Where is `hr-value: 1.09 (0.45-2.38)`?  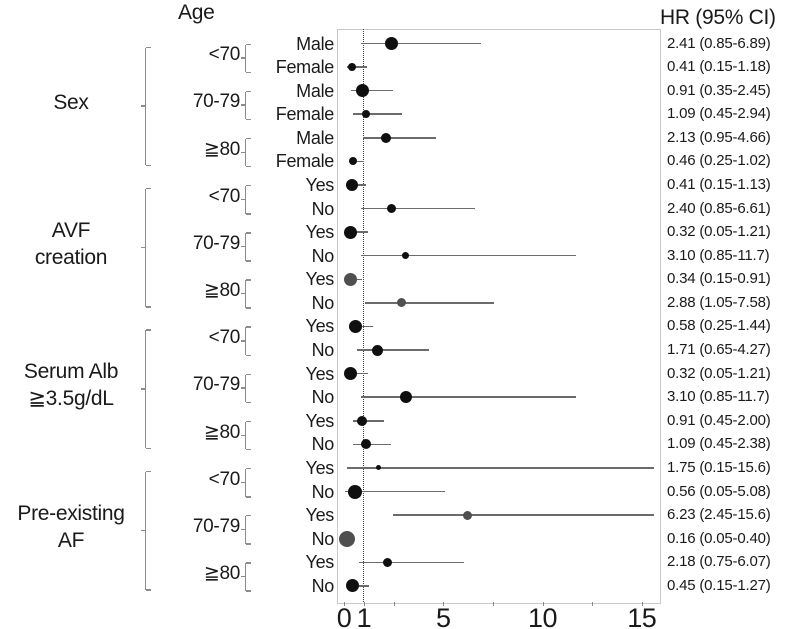
hr-value: 1.09 (0.45-2.38) is located at coordinates (719, 444).